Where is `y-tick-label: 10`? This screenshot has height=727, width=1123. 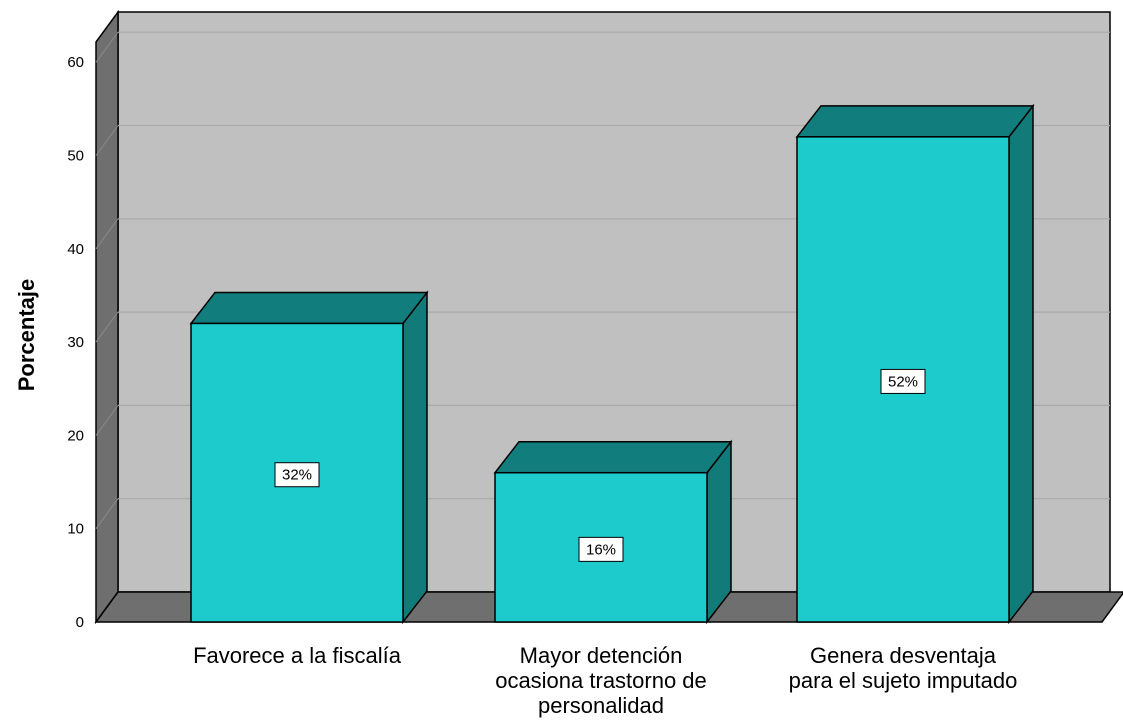
y-tick-label: 10 is located at coordinates (75, 529).